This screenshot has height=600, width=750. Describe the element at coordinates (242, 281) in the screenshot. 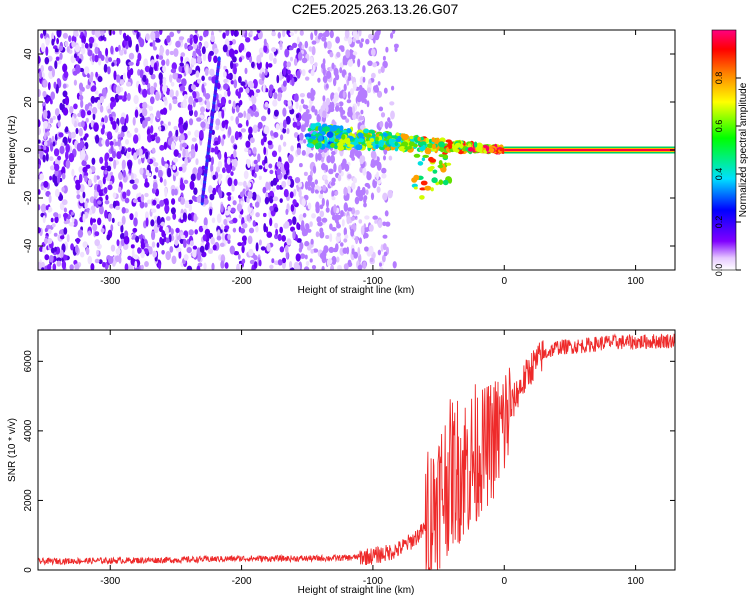

I see `x-tick-label: -200` at that location.